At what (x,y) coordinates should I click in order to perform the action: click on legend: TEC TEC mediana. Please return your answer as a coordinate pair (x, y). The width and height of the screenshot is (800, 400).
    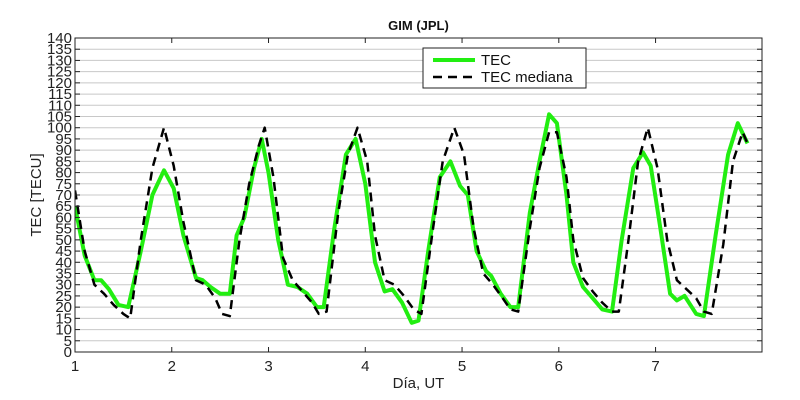
    Looking at the image, I should click on (504, 68).